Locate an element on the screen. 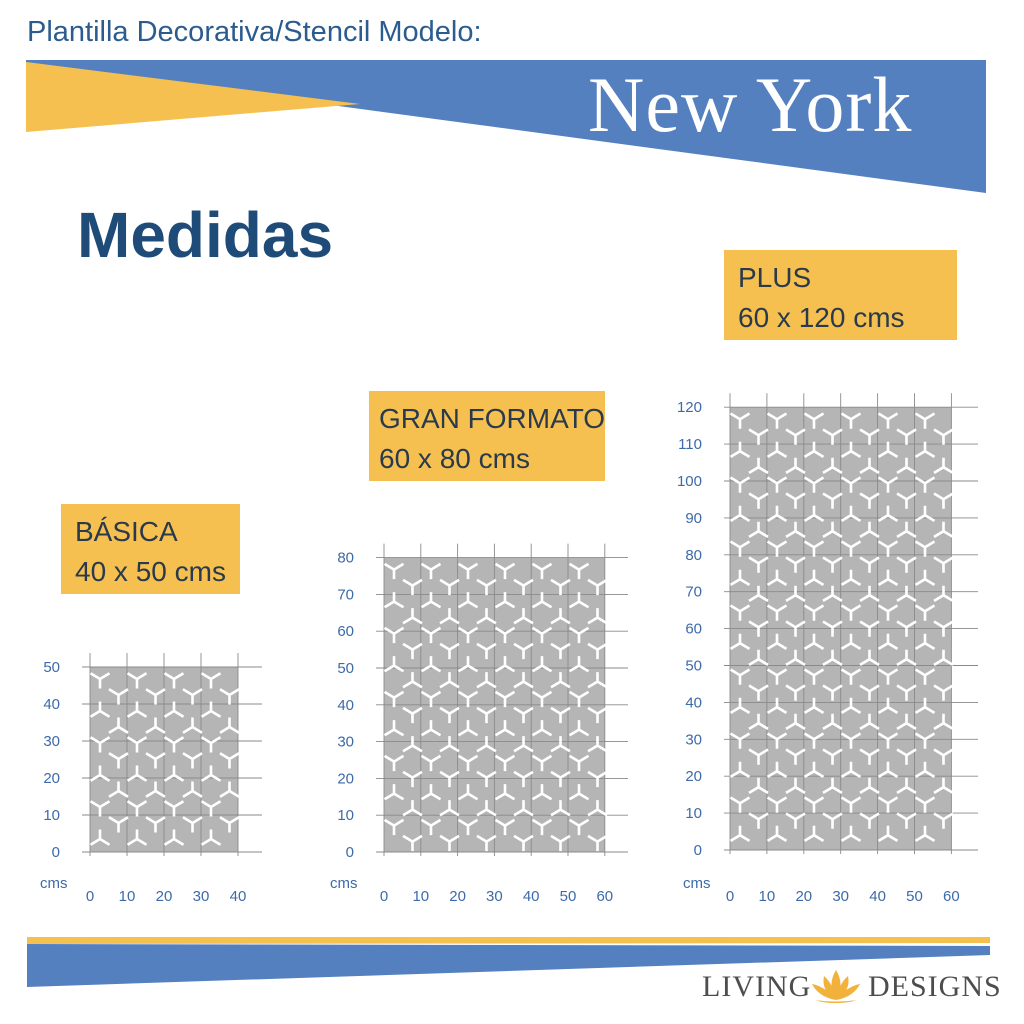 This screenshot has width=1024, height=1024. x-tick-label: 30 is located at coordinates (201, 896).